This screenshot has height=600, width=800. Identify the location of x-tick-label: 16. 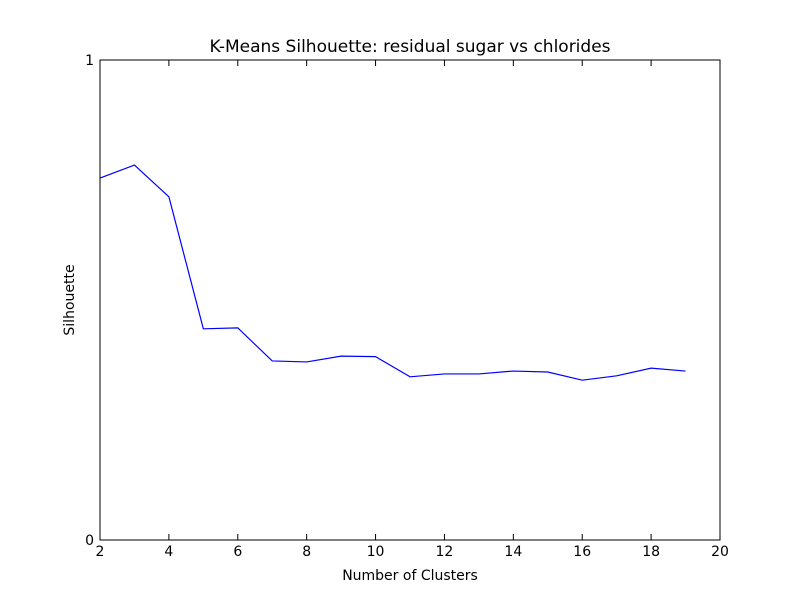
(582, 552).